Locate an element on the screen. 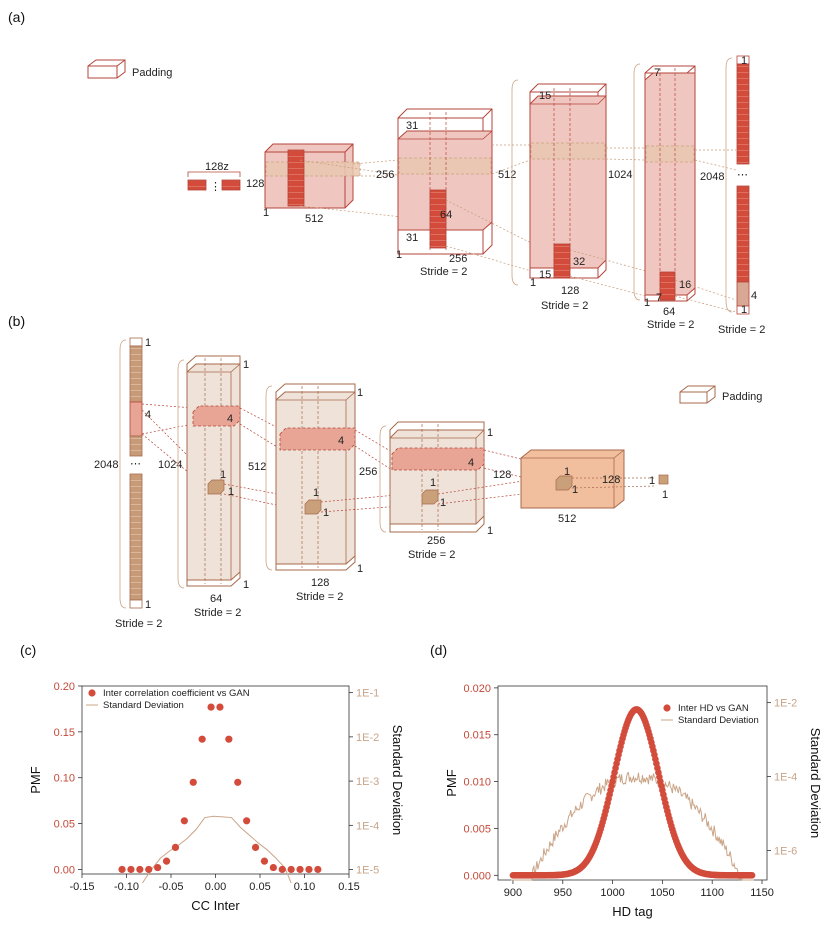 This screenshot has width=827, height=936. y2-tick-label: 1E-1 is located at coordinates (367, 694).